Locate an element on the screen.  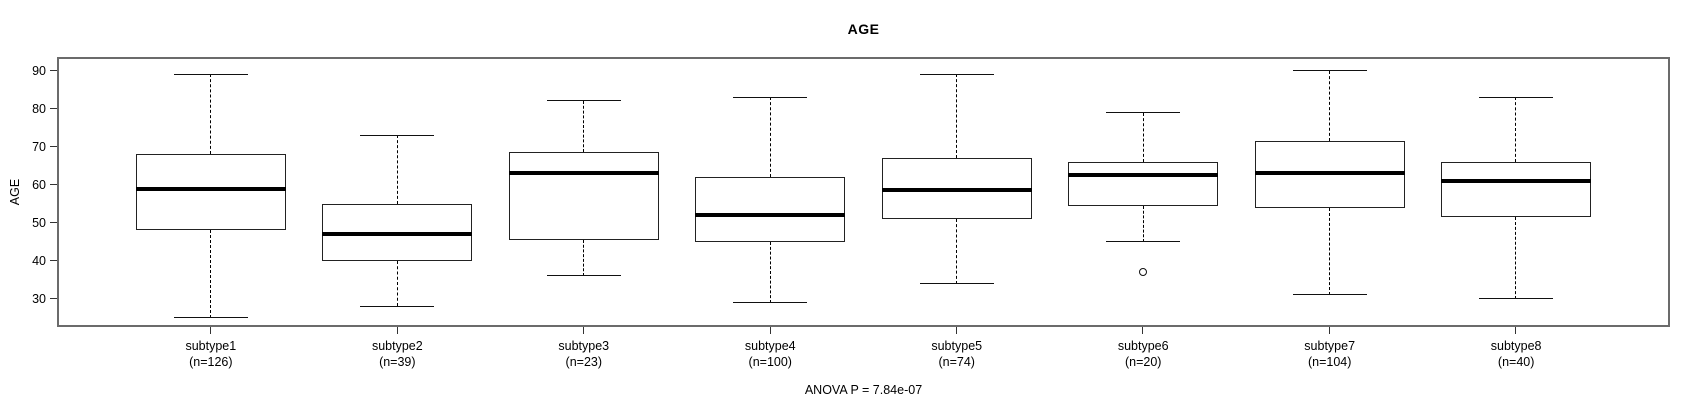
x-axis-group-count: (n=39) is located at coordinates (397, 362).